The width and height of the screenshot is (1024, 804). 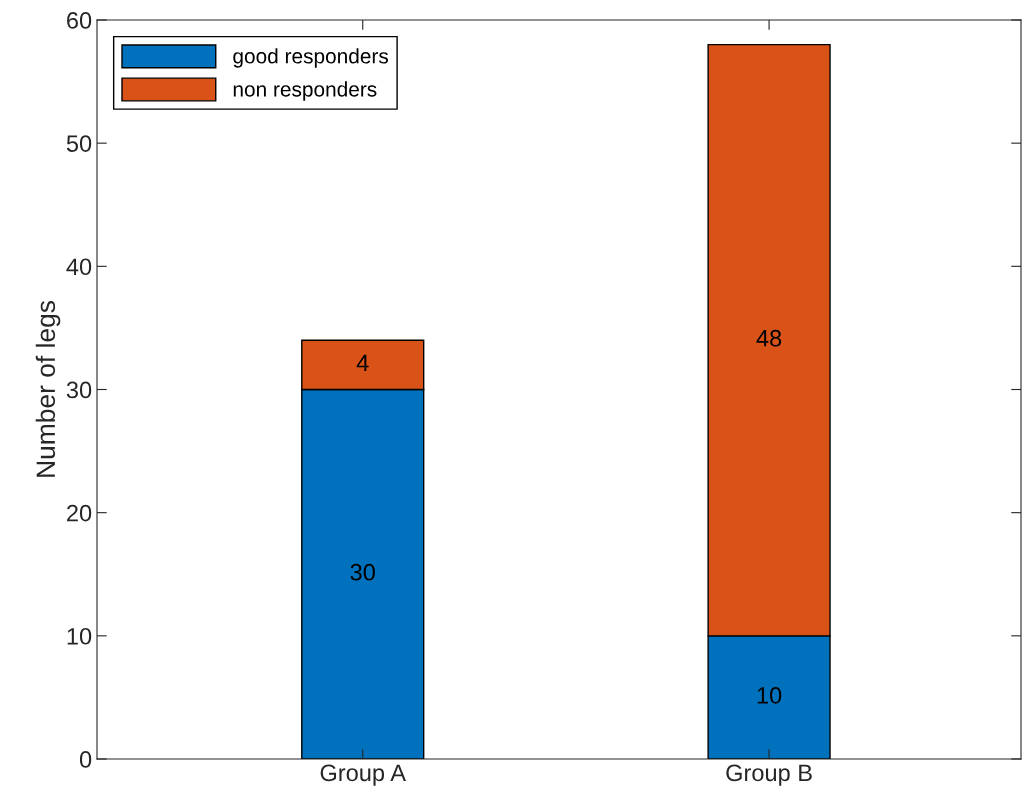 I want to click on y-tick-label: 20, so click(x=79, y=513).